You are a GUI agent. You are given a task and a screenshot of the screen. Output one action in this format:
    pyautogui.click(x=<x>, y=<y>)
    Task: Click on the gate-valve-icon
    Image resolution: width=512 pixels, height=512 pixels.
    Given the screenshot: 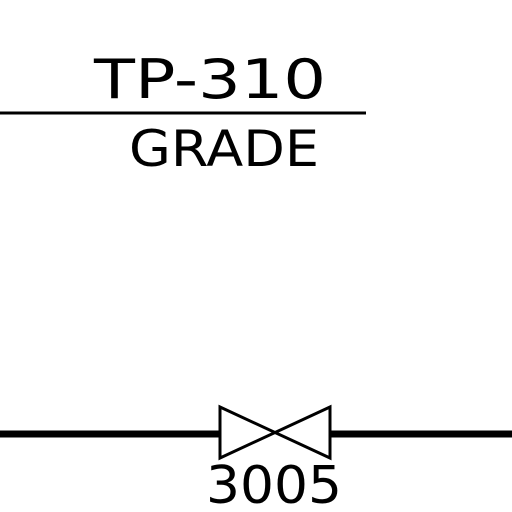 What is the action you would take?
    pyautogui.click(x=275, y=432)
    